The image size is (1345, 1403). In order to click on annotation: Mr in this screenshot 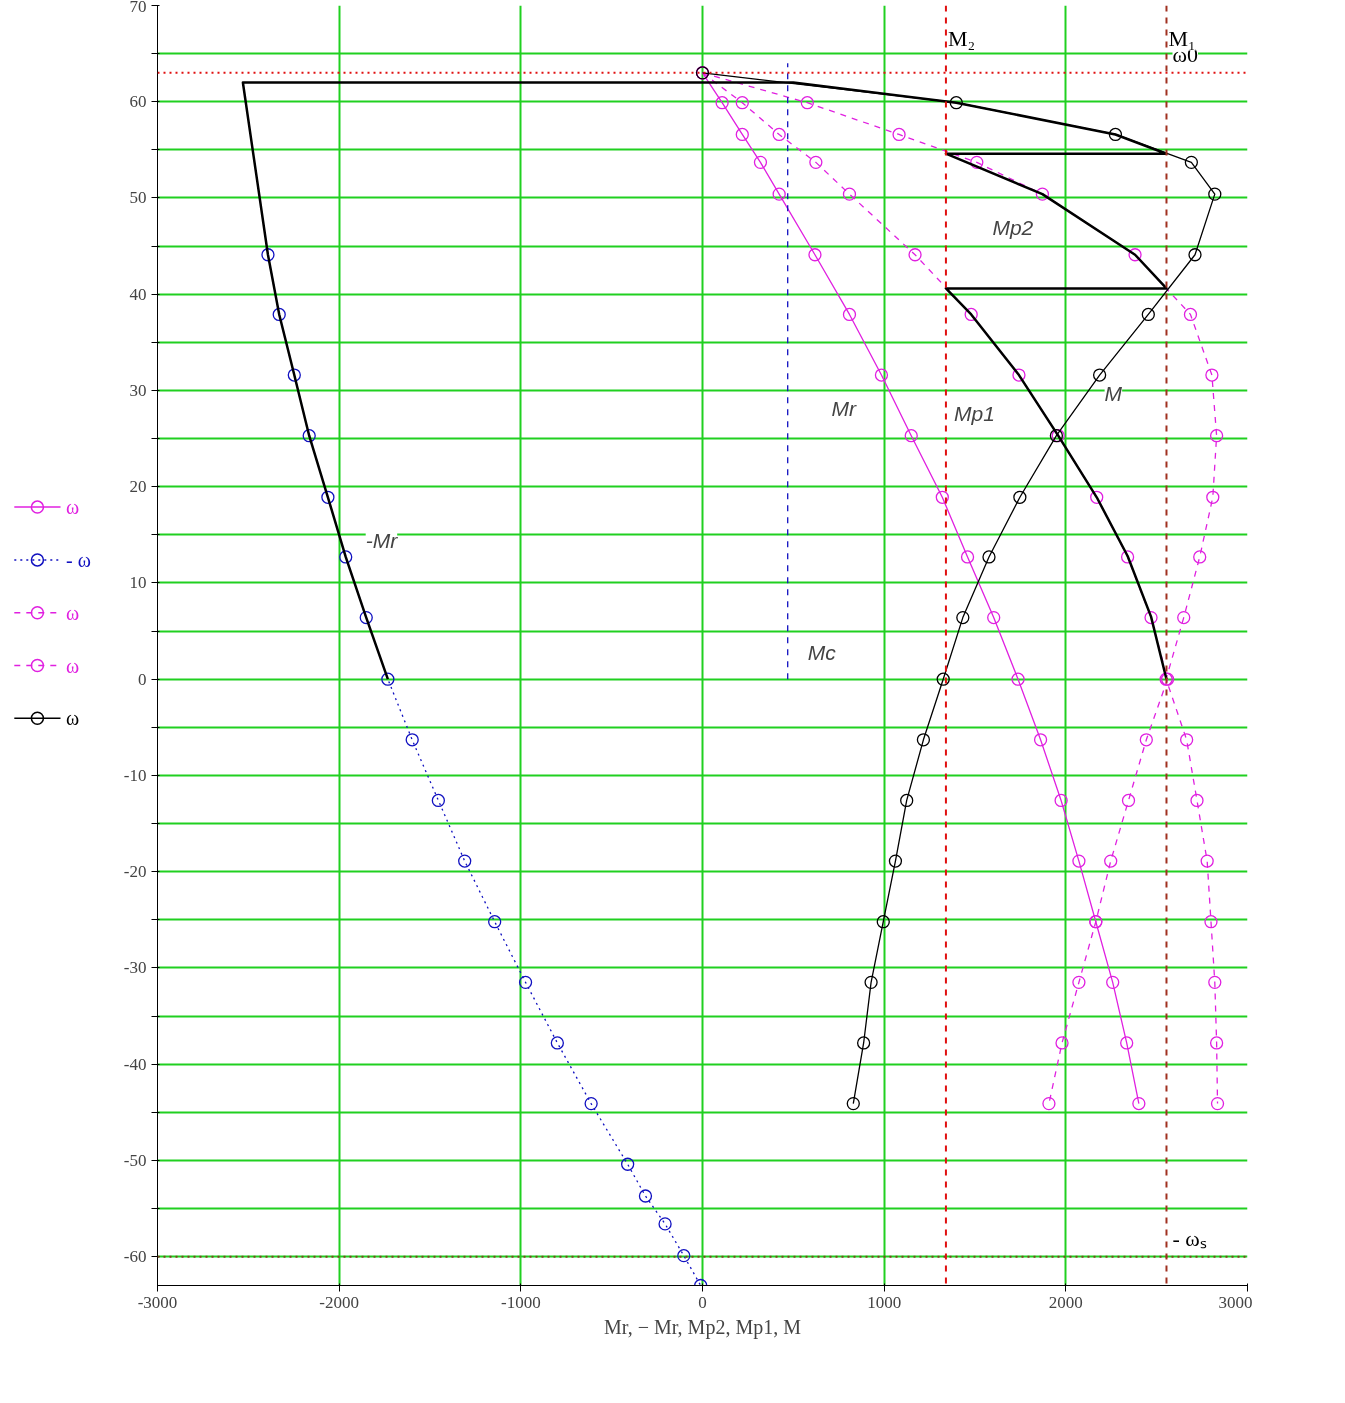, I will do `click(844, 409)`.